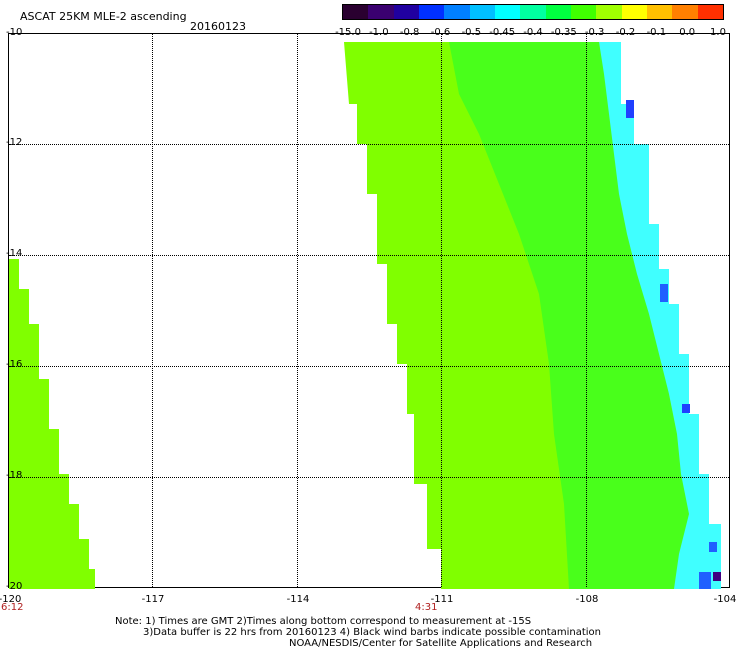  I want to click on lon-label: -114, so click(298, 599).